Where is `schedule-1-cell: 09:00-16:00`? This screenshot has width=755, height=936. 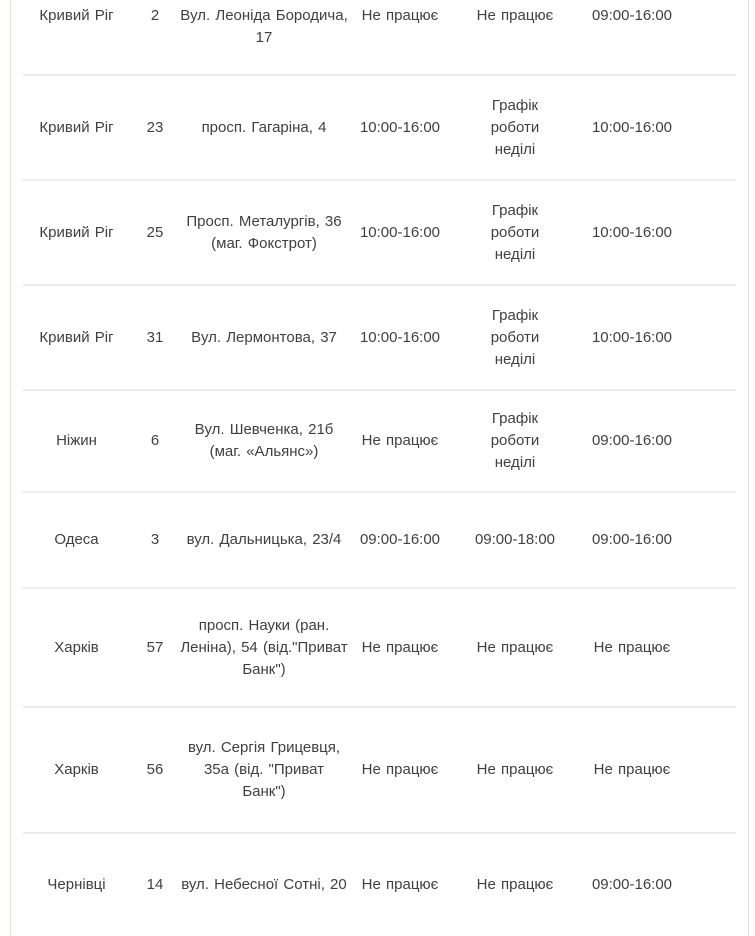
schedule-1-cell: 09:00-16:00 is located at coordinates (400, 539).